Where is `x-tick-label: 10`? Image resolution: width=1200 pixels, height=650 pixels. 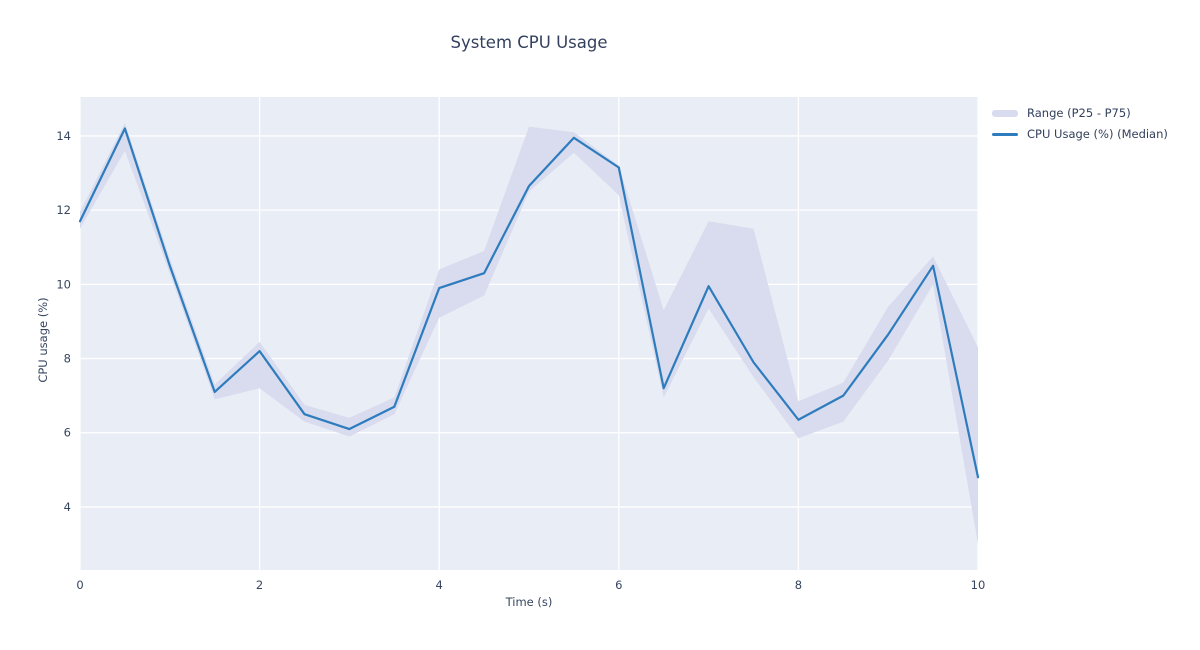 x-tick-label: 10 is located at coordinates (978, 585).